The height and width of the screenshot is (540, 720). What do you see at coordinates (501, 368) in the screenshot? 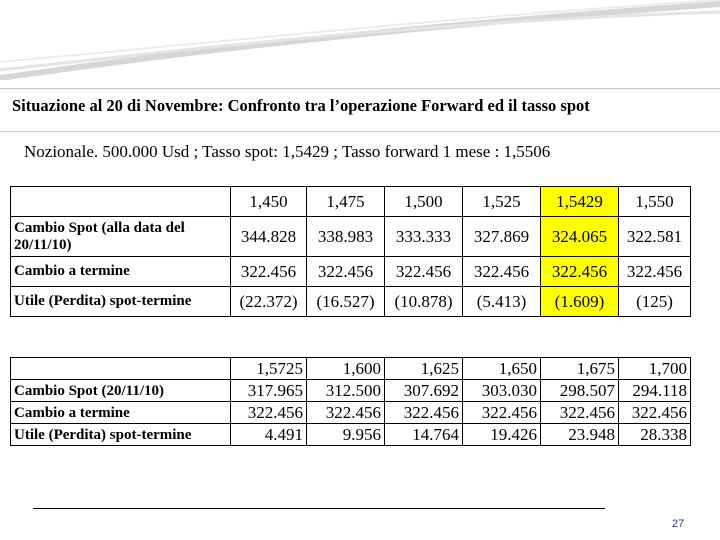
I see `header-rate: 1,650` at bounding box center [501, 368].